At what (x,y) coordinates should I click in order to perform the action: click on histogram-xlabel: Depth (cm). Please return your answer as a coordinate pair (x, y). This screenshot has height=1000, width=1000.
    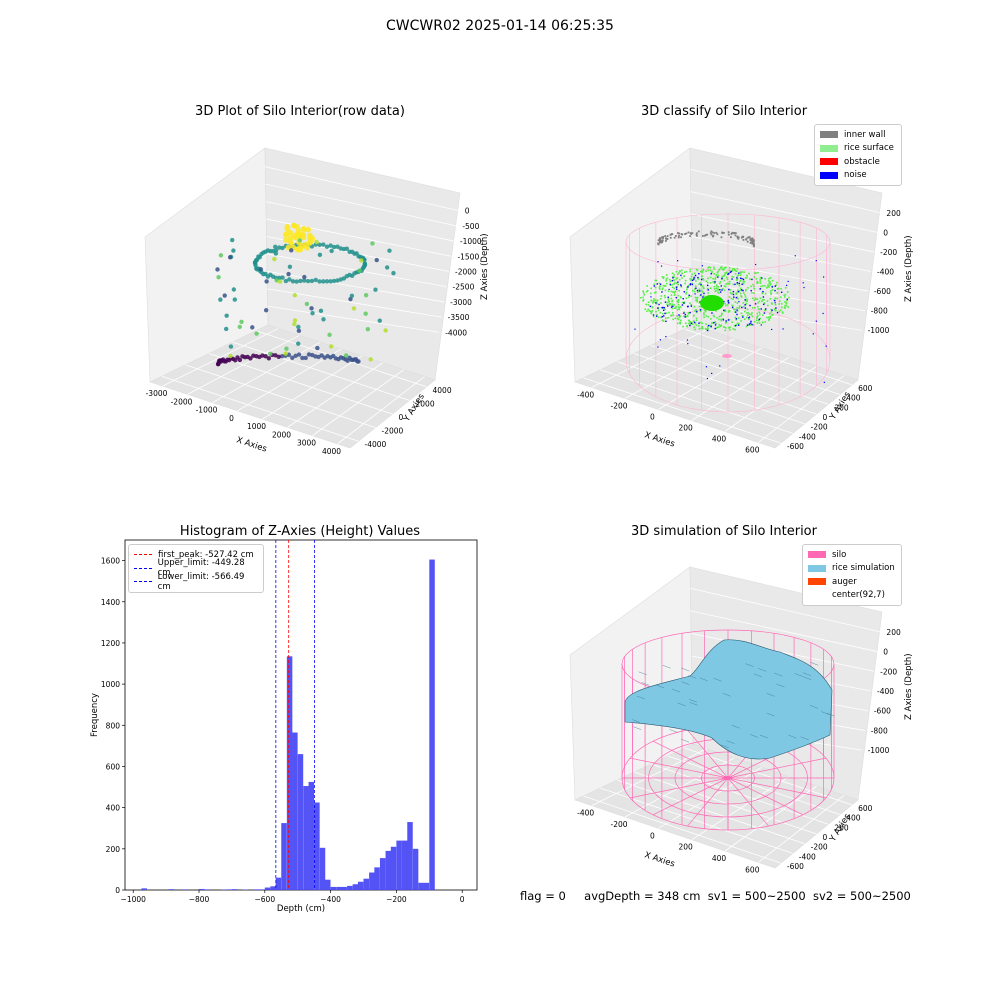
    Looking at the image, I should click on (301, 909).